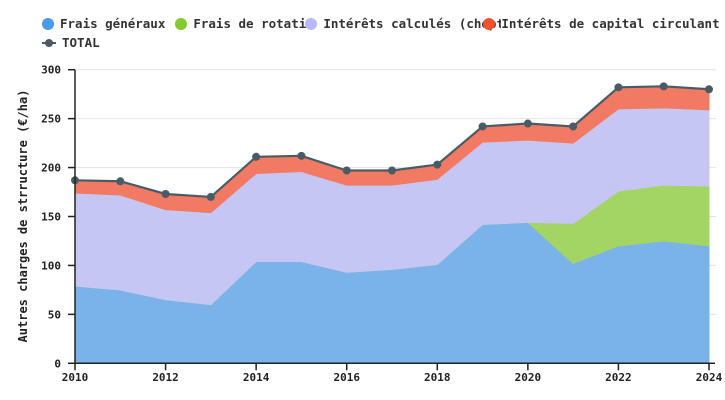 The height and width of the screenshot is (400, 725). I want to click on y-tick-label: 200, so click(51, 168).